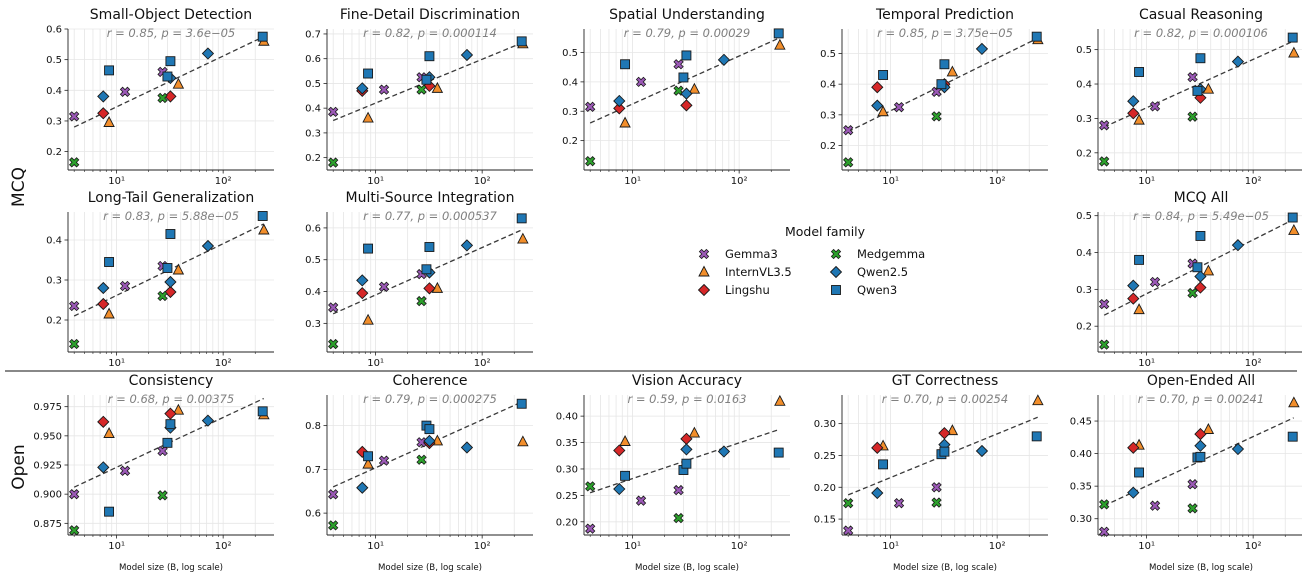 The image size is (1302, 581). Describe the element at coordinates (1084, 327) in the screenshot. I see `y-tick-label: 0.2` at that location.